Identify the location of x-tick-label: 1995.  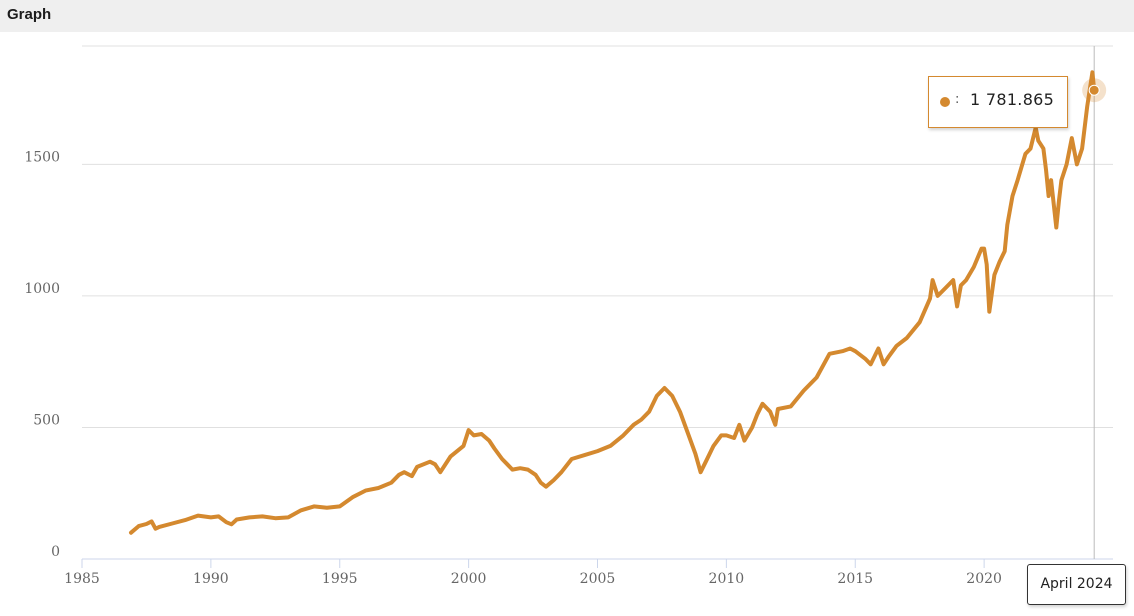
(340, 579).